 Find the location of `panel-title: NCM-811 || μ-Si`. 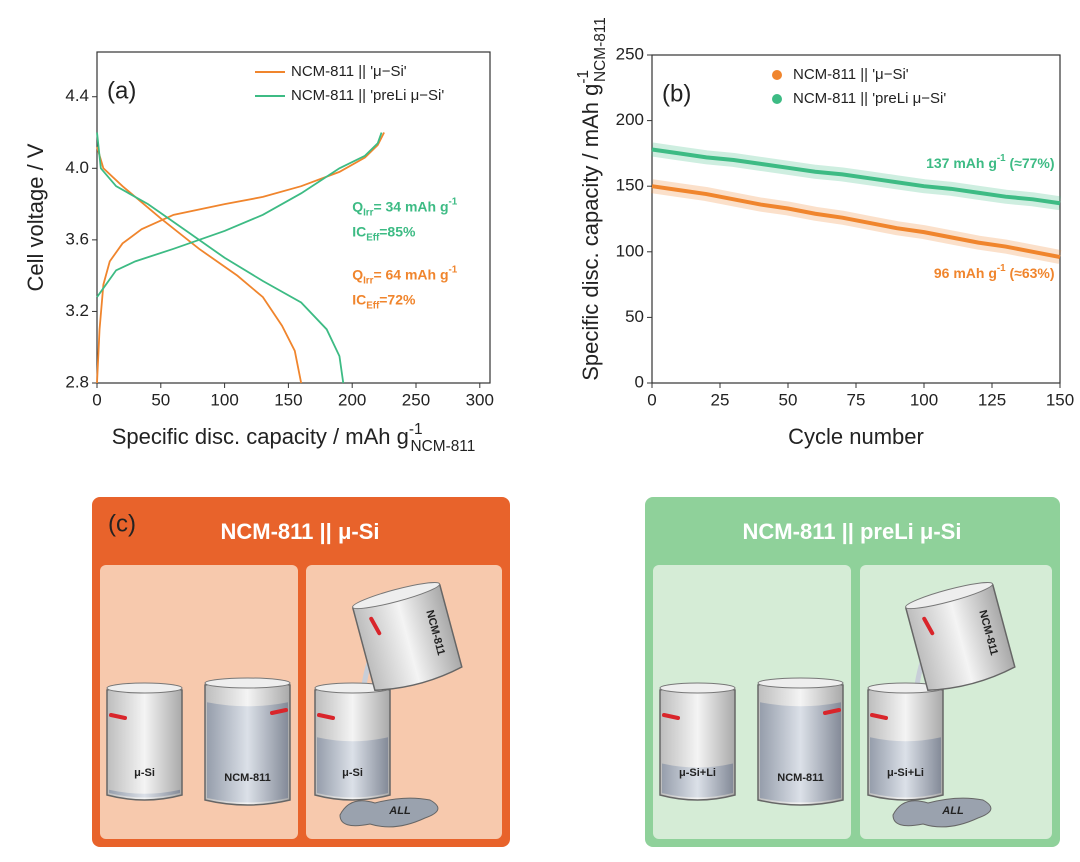

panel-title: NCM-811 || μ-Si is located at coordinates (299, 531).